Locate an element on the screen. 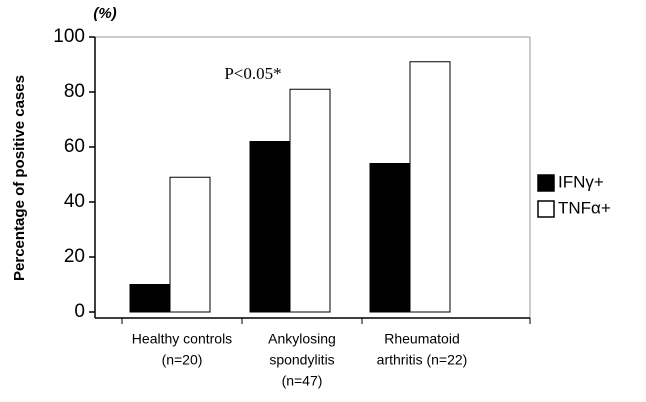  y-unit: (%) is located at coordinates (104, 13).